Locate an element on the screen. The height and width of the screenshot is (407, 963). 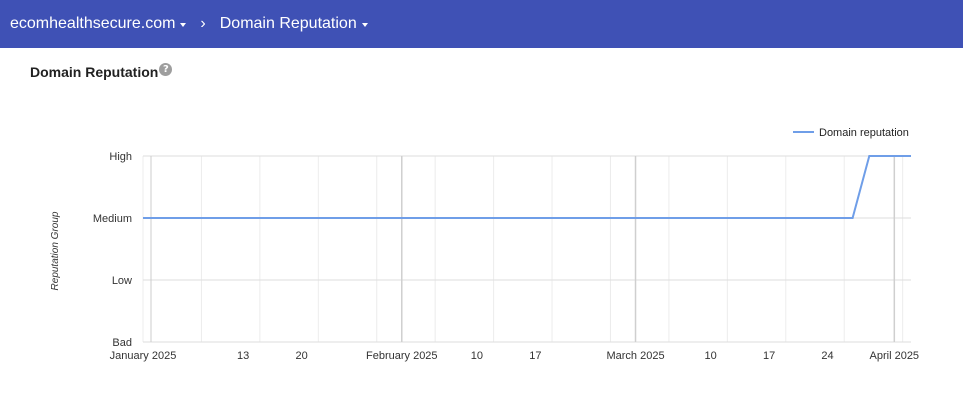
section-selector: Domain Reputation is located at coordinates (294, 24).